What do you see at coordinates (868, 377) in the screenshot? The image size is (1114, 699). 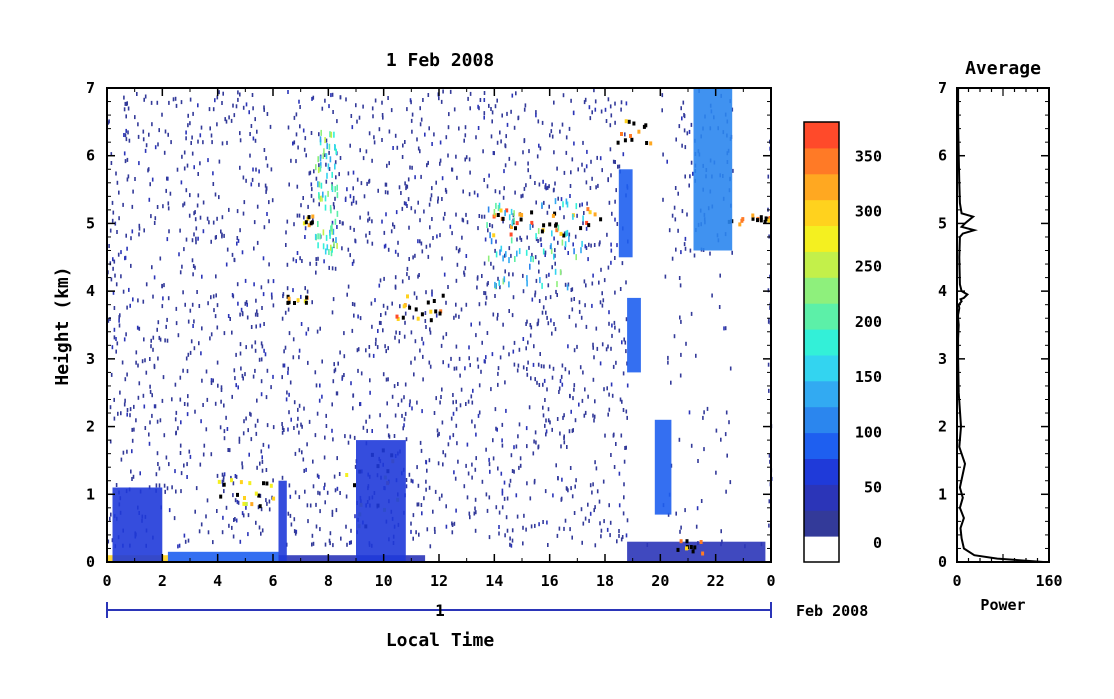 I see `colorbar-tick-label: 150` at bounding box center [868, 377].